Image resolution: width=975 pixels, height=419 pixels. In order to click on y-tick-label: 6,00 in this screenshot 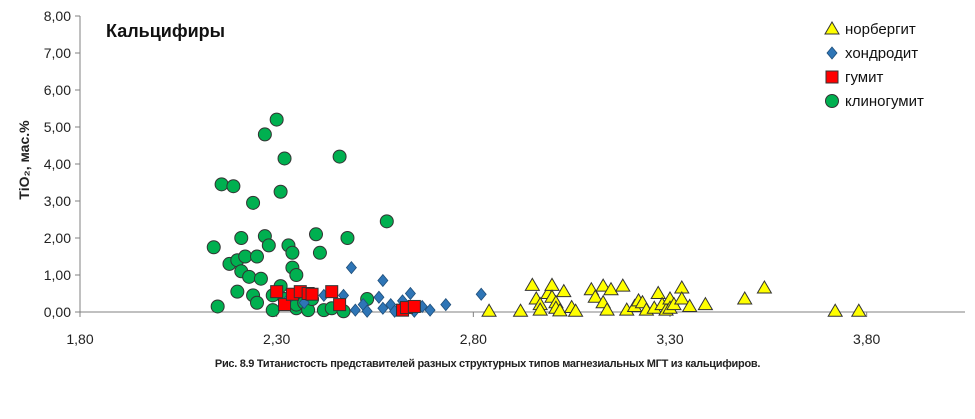, I will do `click(57, 90)`.